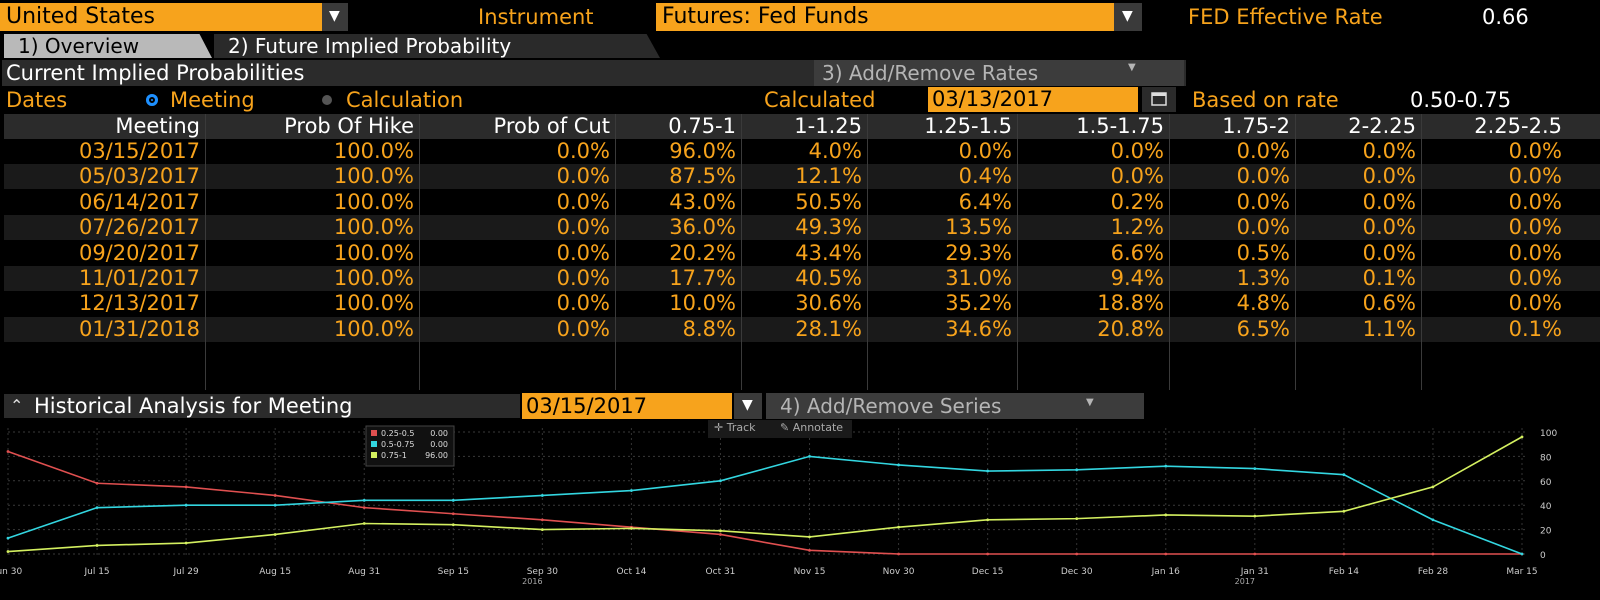 The image size is (1600, 600). I want to click on x-tick-label: Oct 31, so click(721, 572).